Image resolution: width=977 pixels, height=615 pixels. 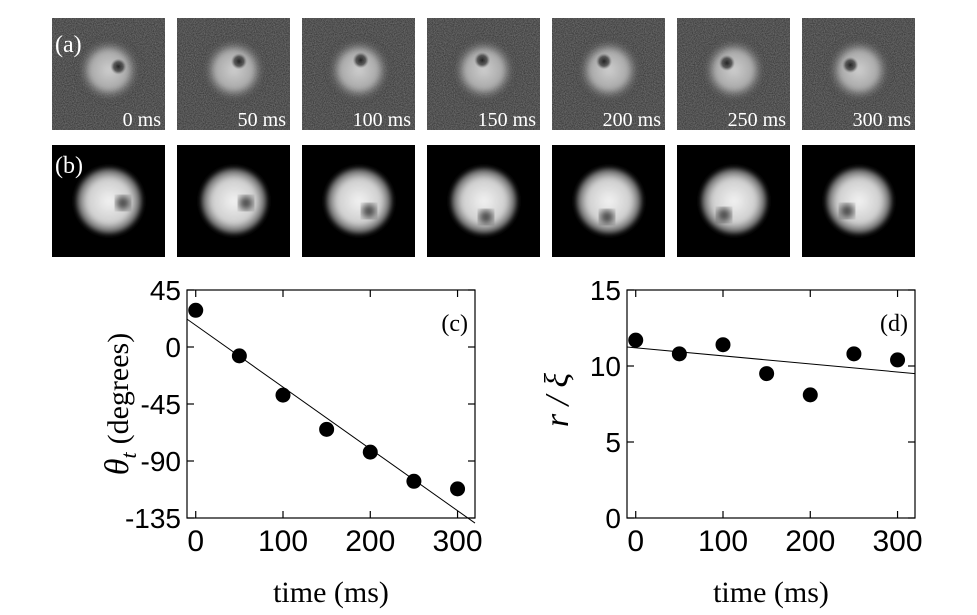 What do you see at coordinates (454, 324) in the screenshot?
I see `chart-c-panel-label: (c)` at bounding box center [454, 324].